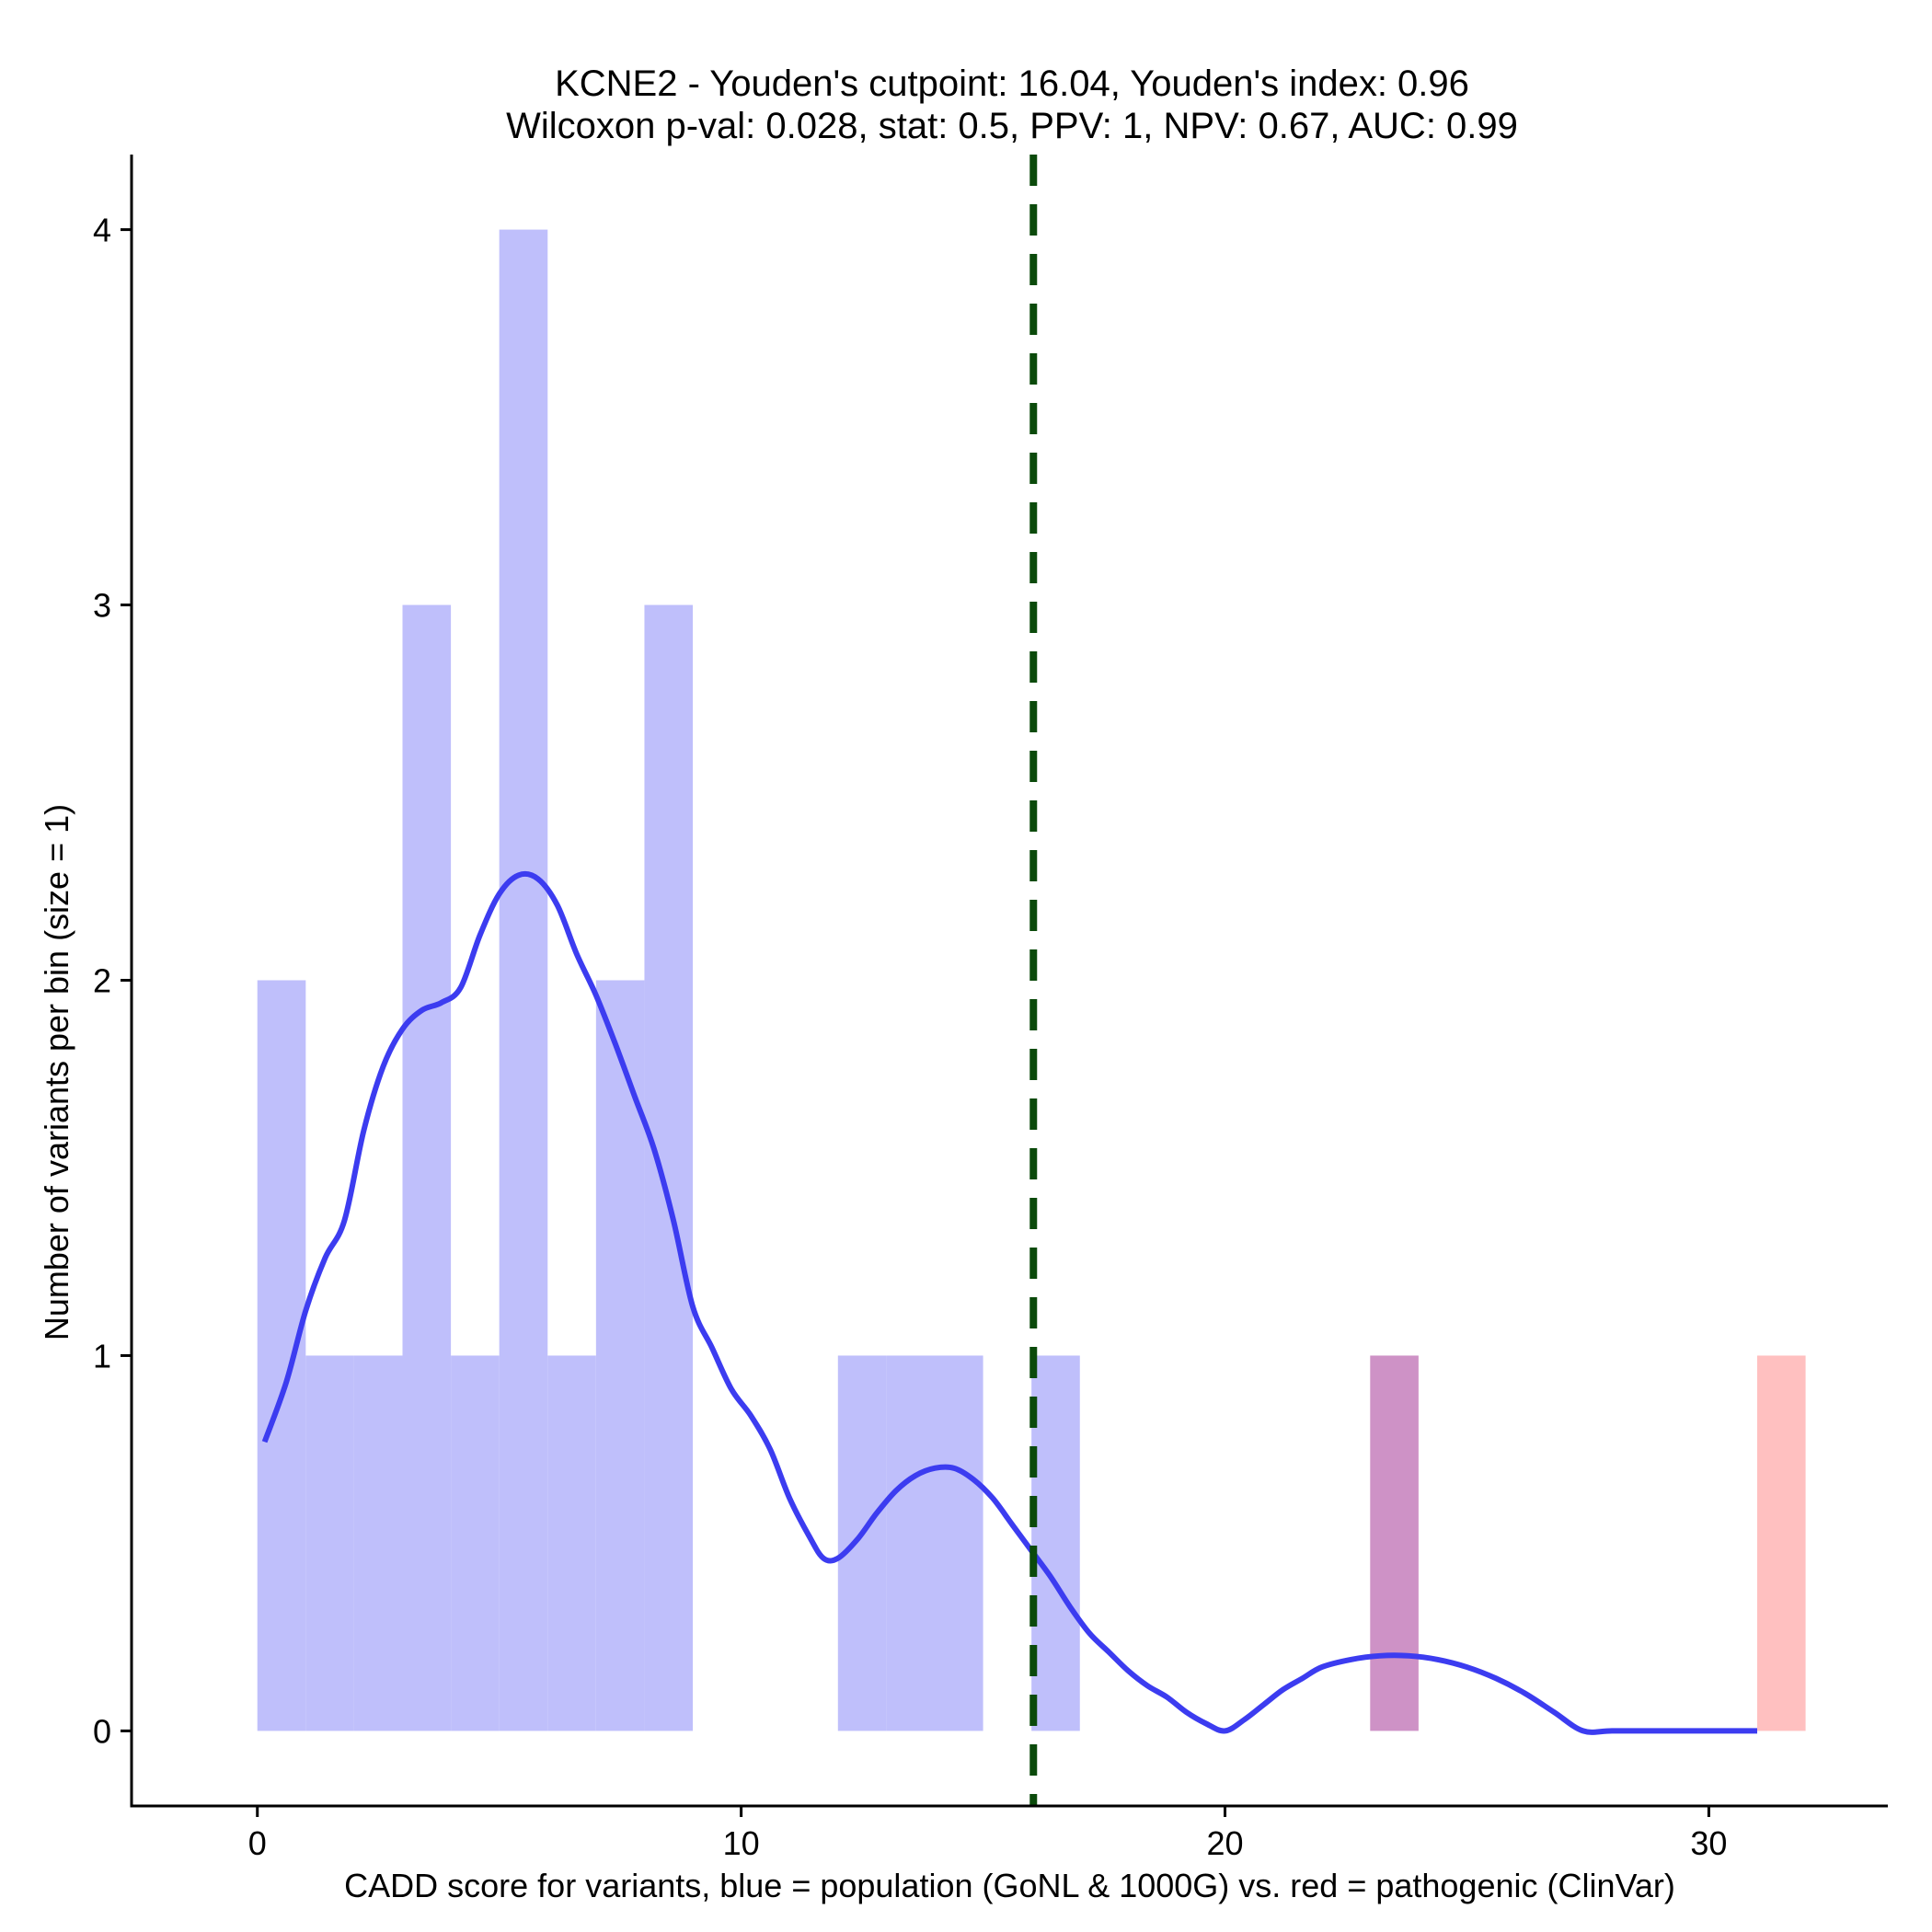 The width and height of the screenshot is (1932, 1932). Describe the element at coordinates (741, 1843) in the screenshot. I see `x-tick-label: 10` at that location.